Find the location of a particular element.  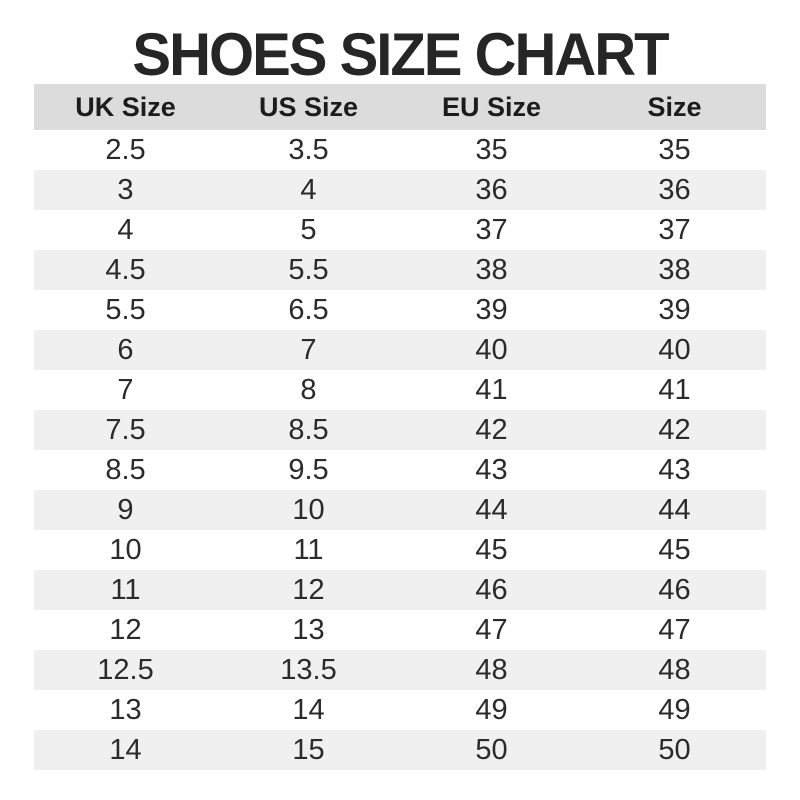

table-row: 12 13 47 47 is located at coordinates (400, 630).